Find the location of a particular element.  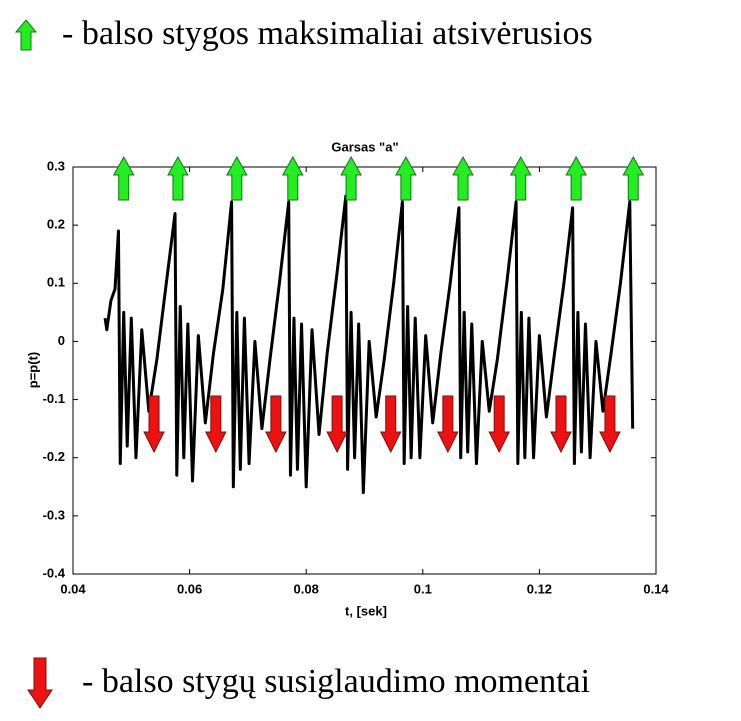

y-tick-label: -0.4 is located at coordinates (54, 572).